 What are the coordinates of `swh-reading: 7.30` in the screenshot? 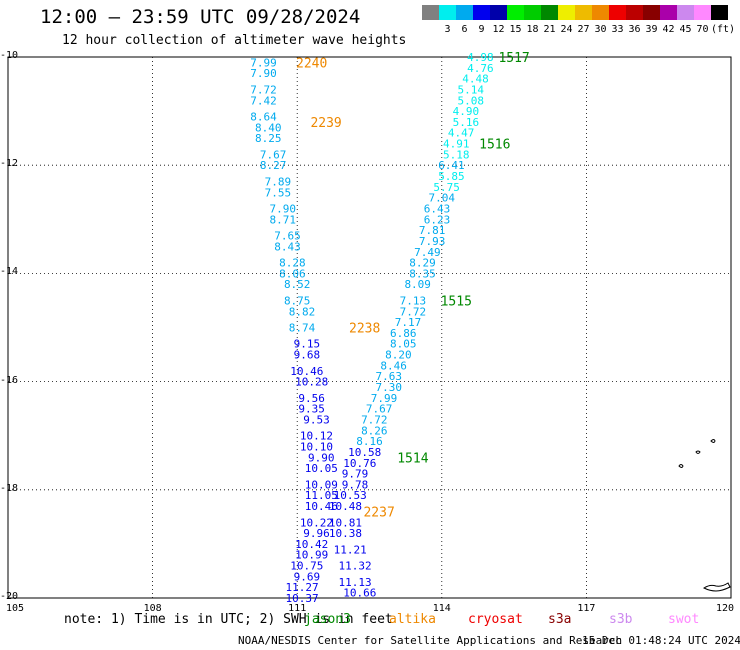 It's located at (389, 387).